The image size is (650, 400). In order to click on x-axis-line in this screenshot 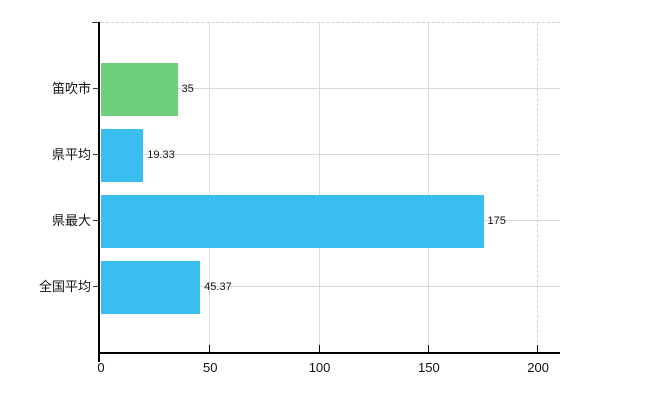, I will do `click(329, 353)`.